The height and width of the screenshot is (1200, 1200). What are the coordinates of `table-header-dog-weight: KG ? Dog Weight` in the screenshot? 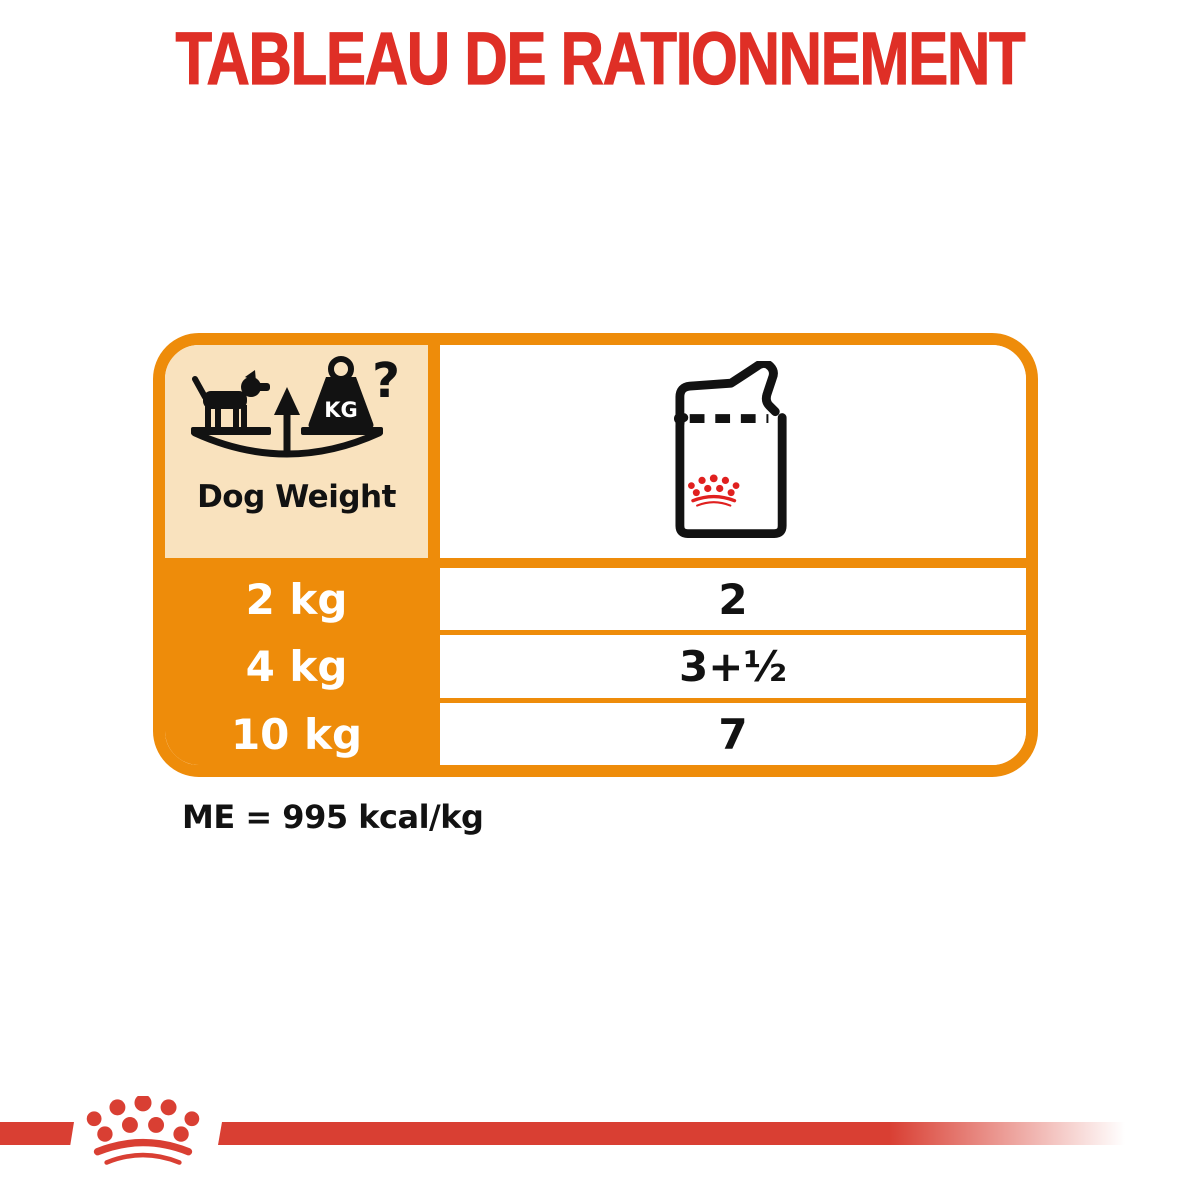 It's located at (296, 451).